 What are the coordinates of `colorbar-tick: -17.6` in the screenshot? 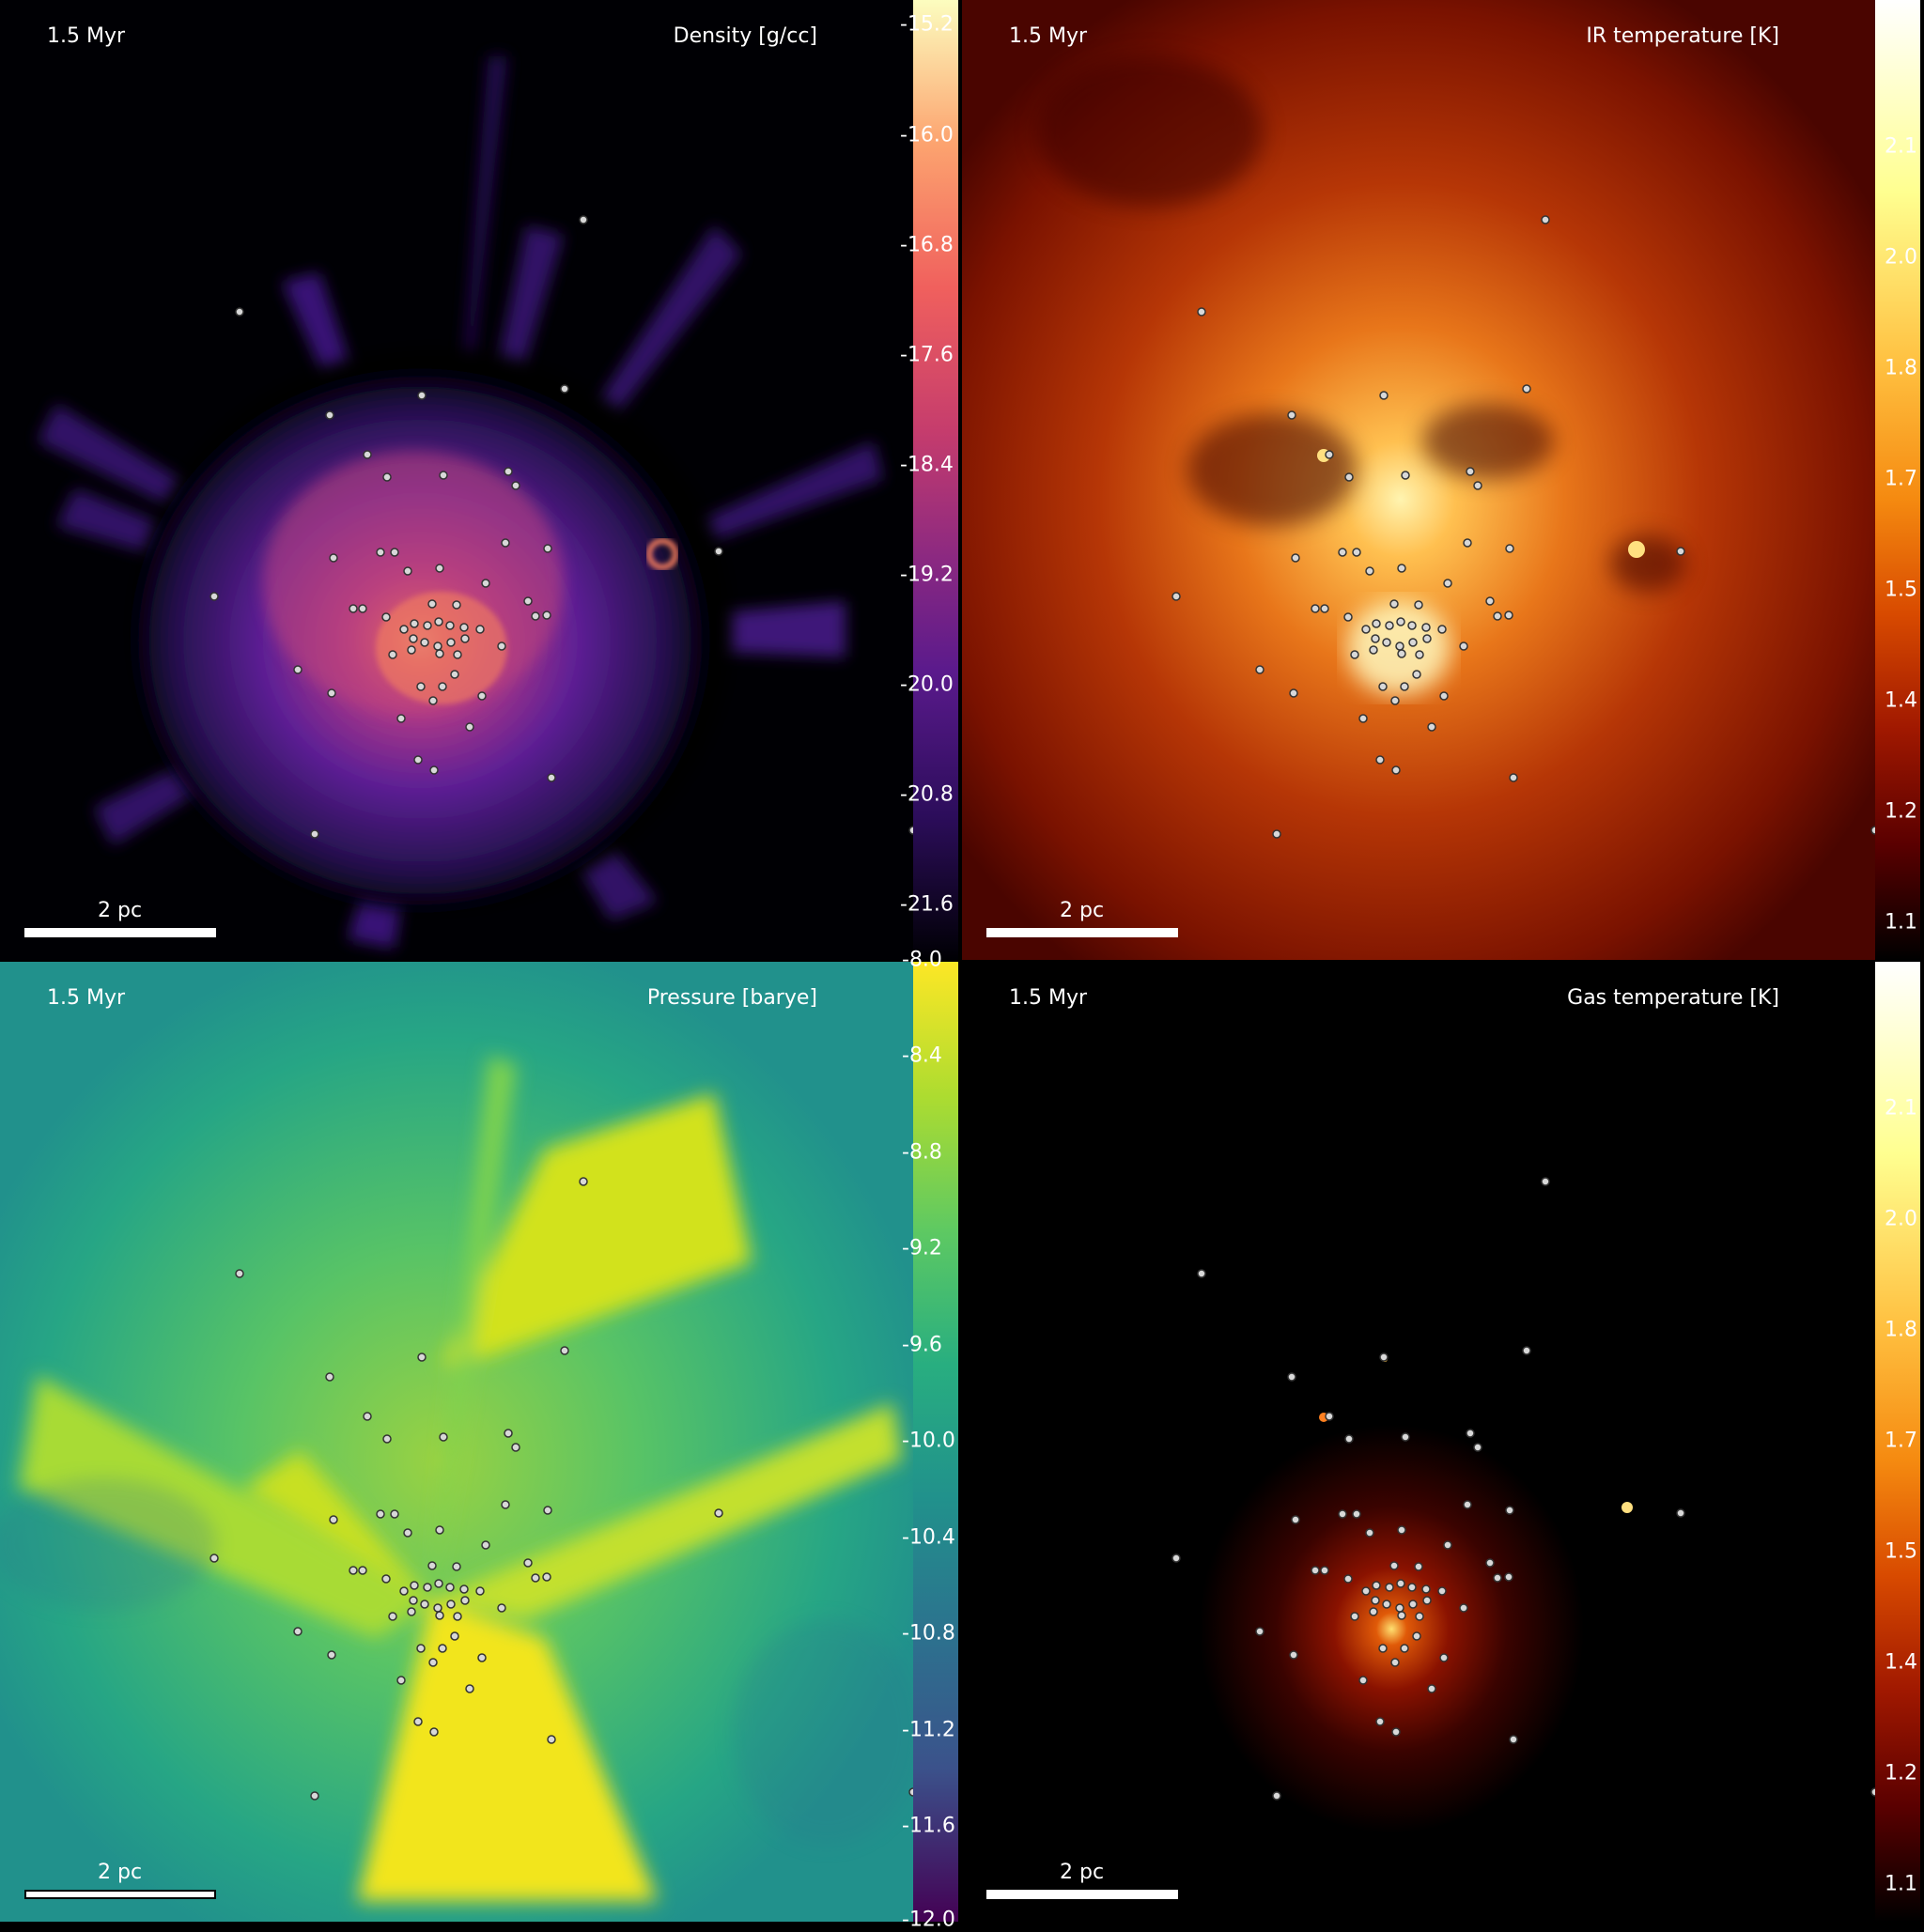 It's located at (927, 355).